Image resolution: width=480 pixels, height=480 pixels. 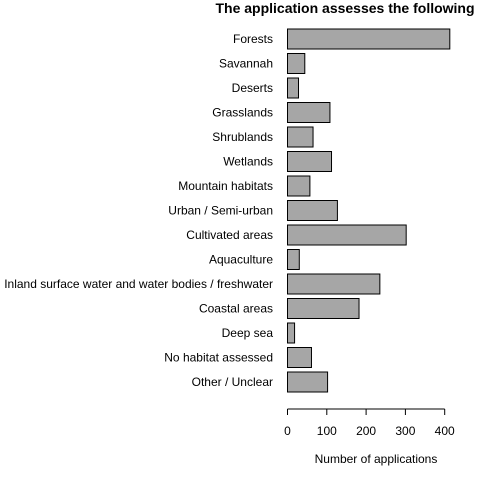 I want to click on x-tick-label: 300, so click(x=405, y=431).